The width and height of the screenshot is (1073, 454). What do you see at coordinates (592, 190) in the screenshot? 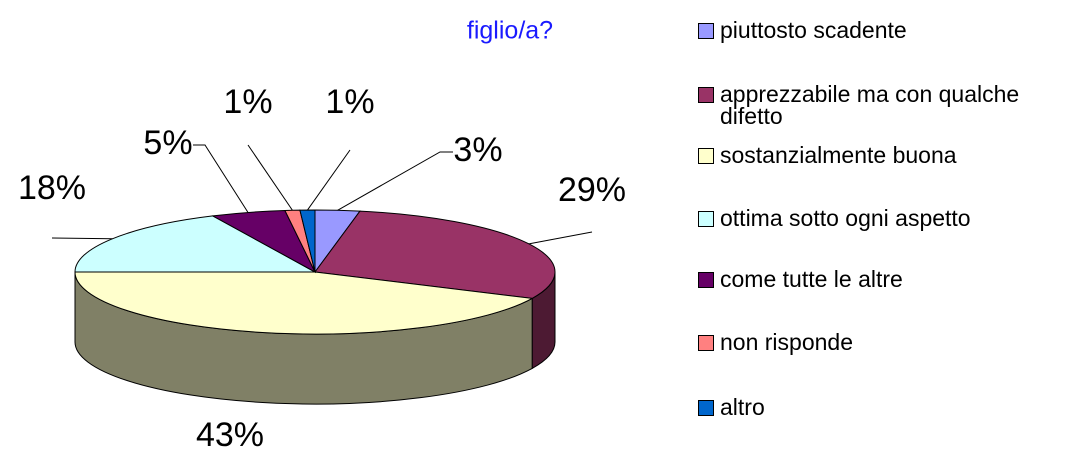
I see `data-label: 29%` at bounding box center [592, 190].